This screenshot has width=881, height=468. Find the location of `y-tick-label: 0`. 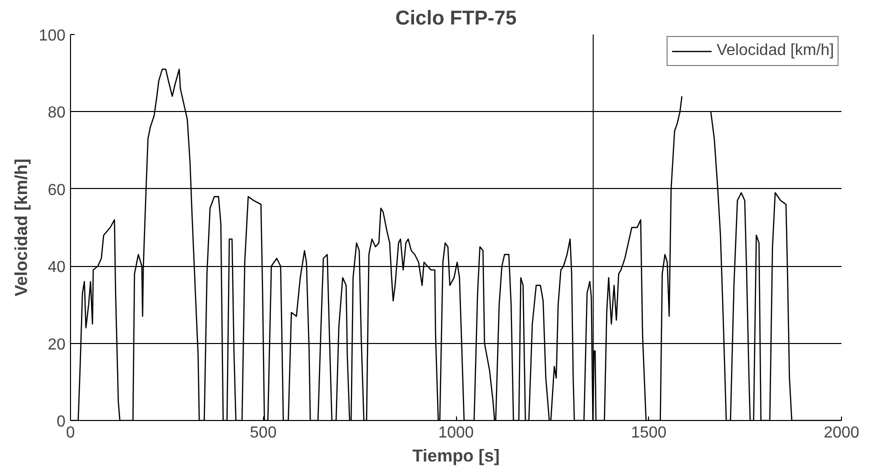

y-tick-label: 0 is located at coordinates (61, 422).